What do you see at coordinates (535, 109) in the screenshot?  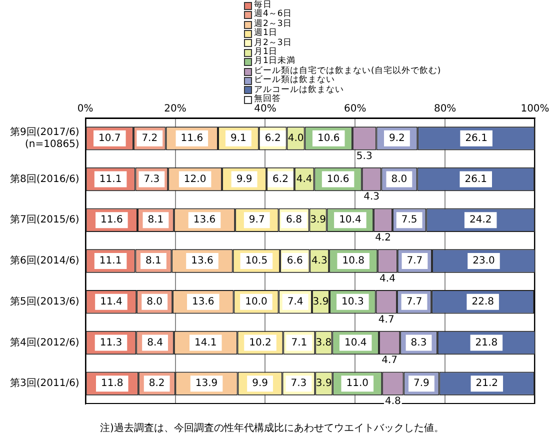 I see `x-tick-label: 100%` at bounding box center [535, 109].